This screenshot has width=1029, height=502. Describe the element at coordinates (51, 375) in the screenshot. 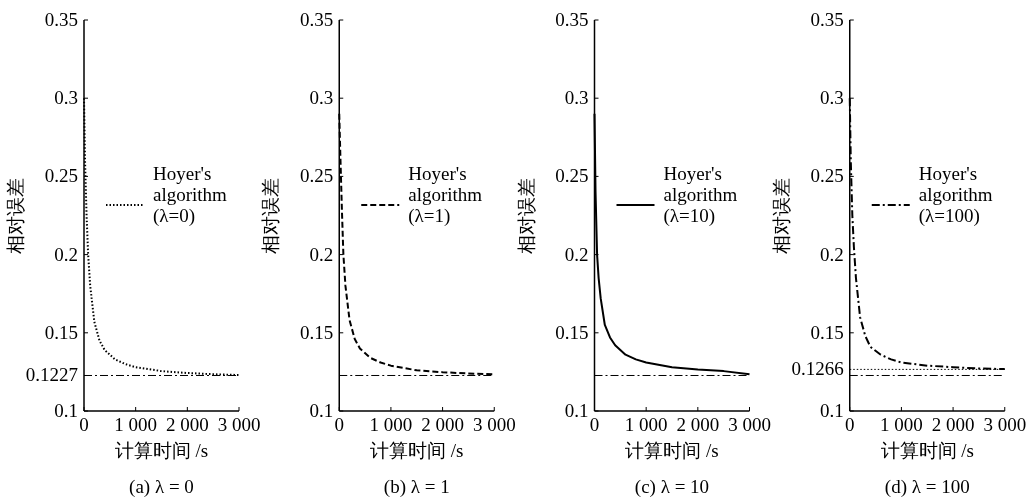

I see `ref-line-label: 0.1227` at that location.